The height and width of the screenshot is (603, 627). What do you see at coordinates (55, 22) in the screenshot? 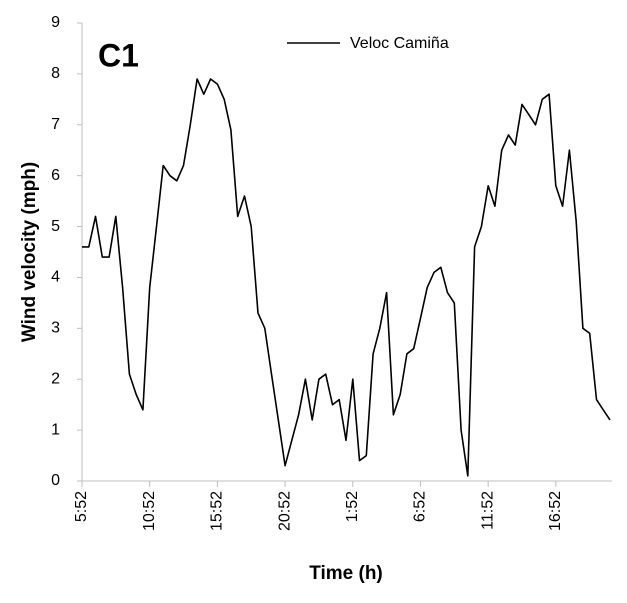
I see `y-tick-label: 9` at bounding box center [55, 22].